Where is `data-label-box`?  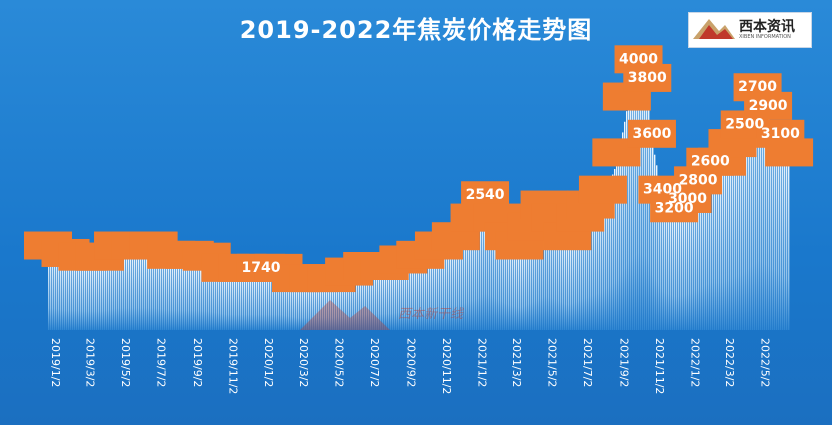
data-label-box is located at coordinates (602, 189).